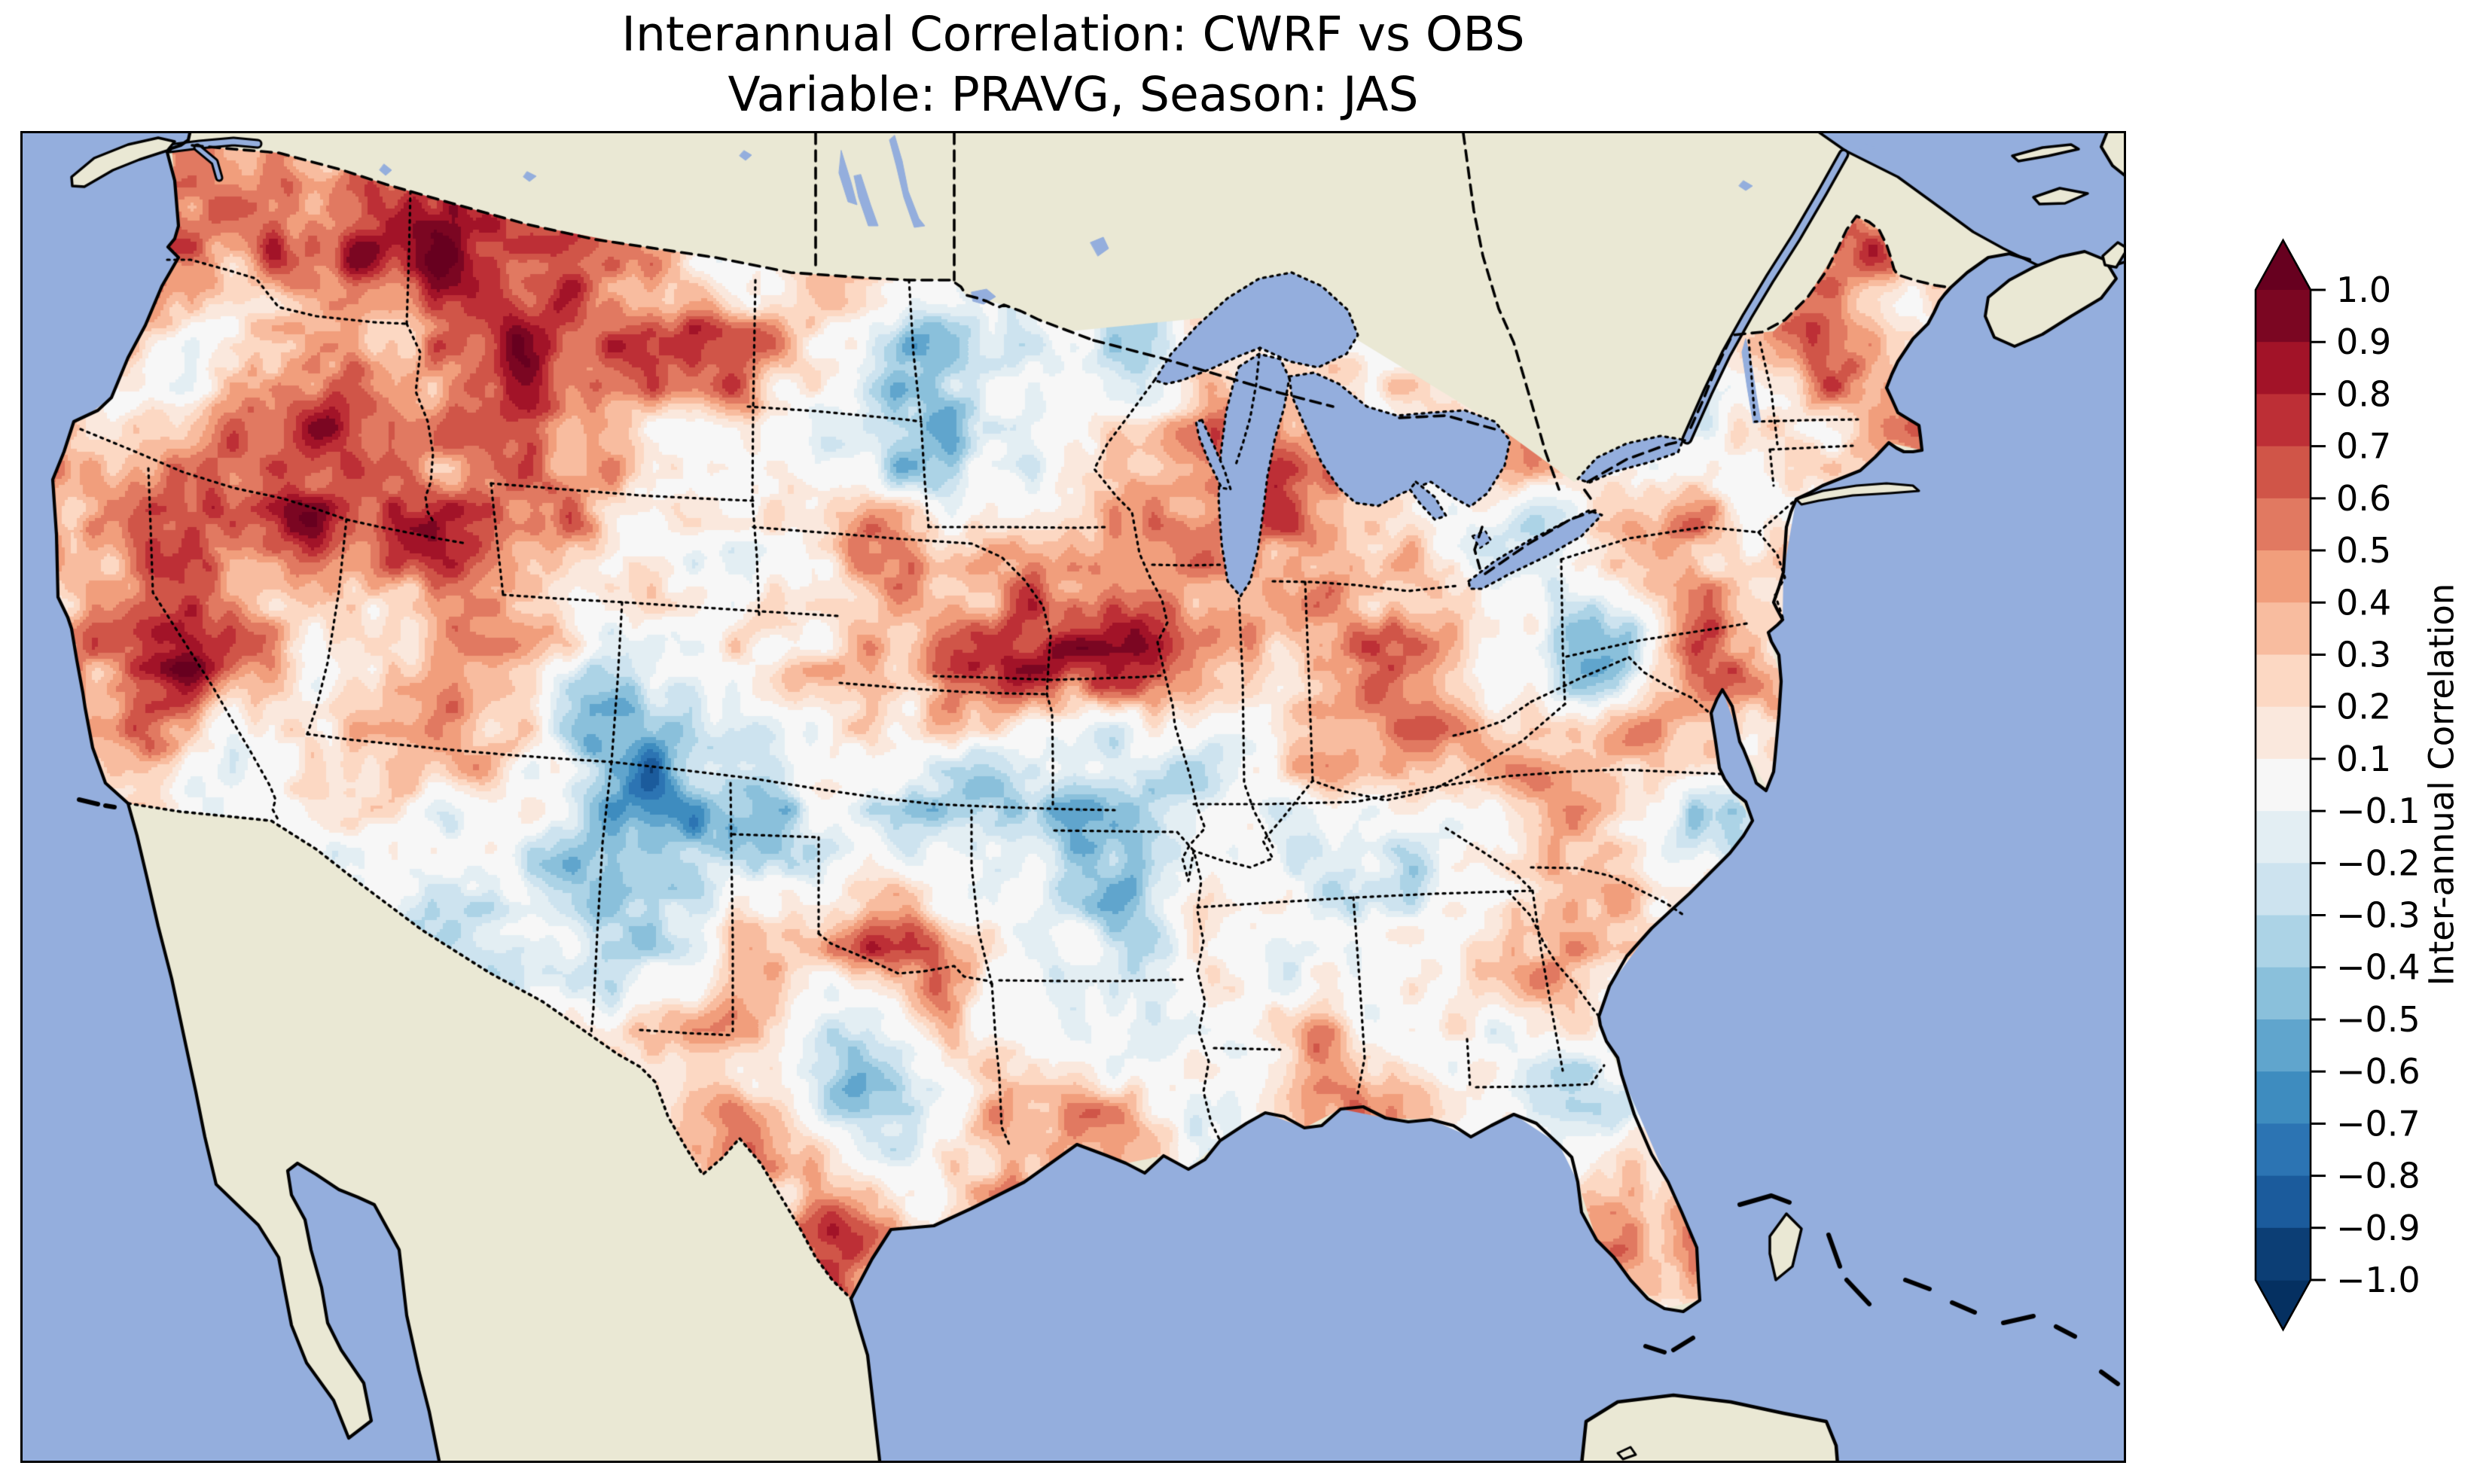 The height and width of the screenshot is (1484, 2474). What do you see at coordinates (2363, 393) in the screenshot?
I see `colorbar-tick-label: 0.8` at bounding box center [2363, 393].